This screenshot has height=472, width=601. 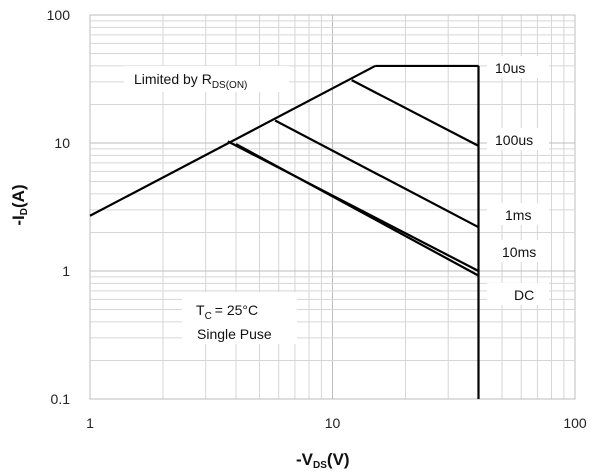 What do you see at coordinates (59, 15) in the screenshot?
I see `y-tick-label: 100` at bounding box center [59, 15].